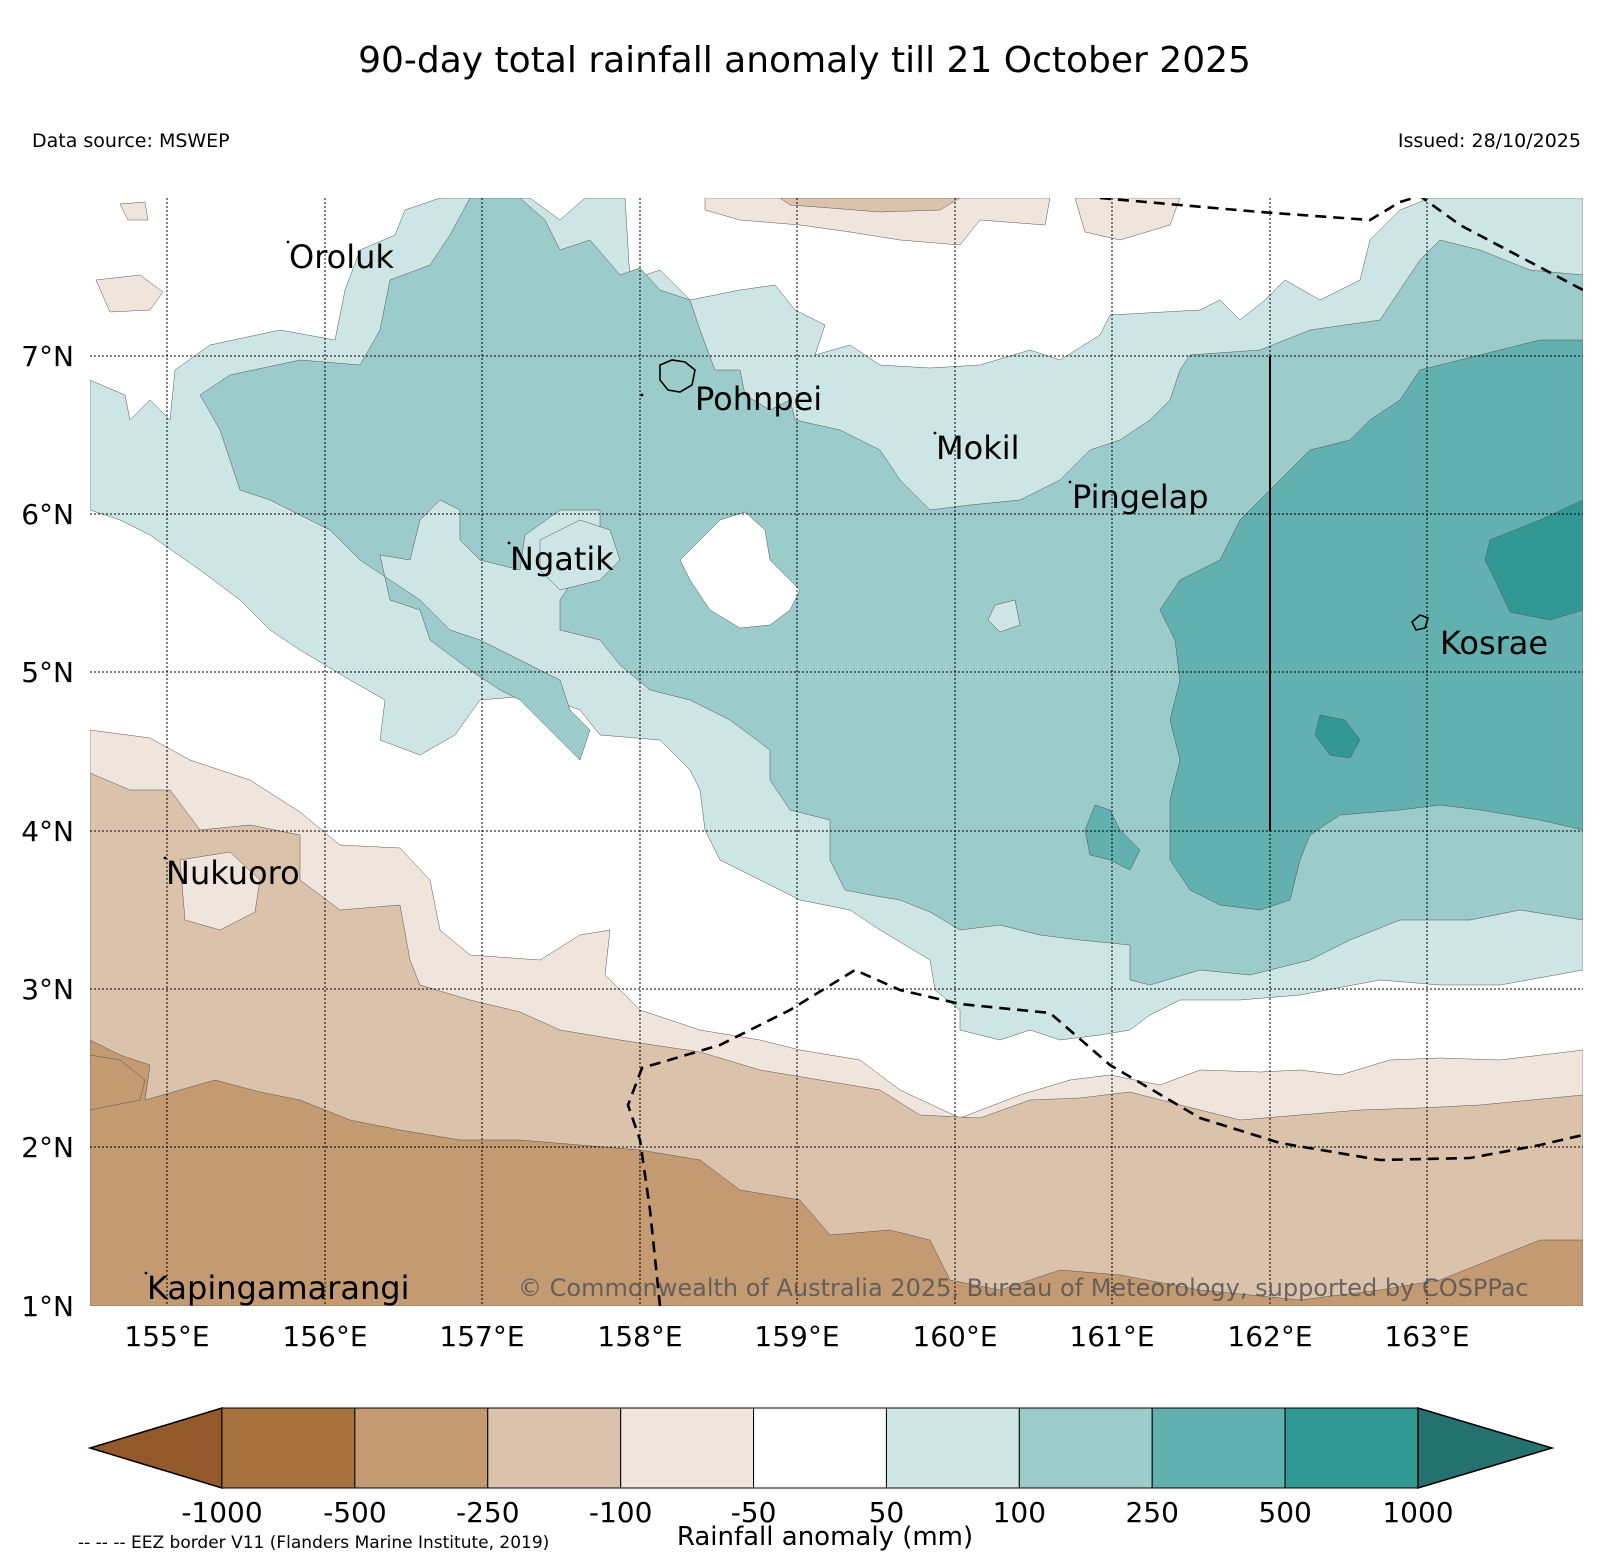  Describe the element at coordinates (1111, 1336) in the screenshot. I see `lon-tick-label: 161°E` at that location.